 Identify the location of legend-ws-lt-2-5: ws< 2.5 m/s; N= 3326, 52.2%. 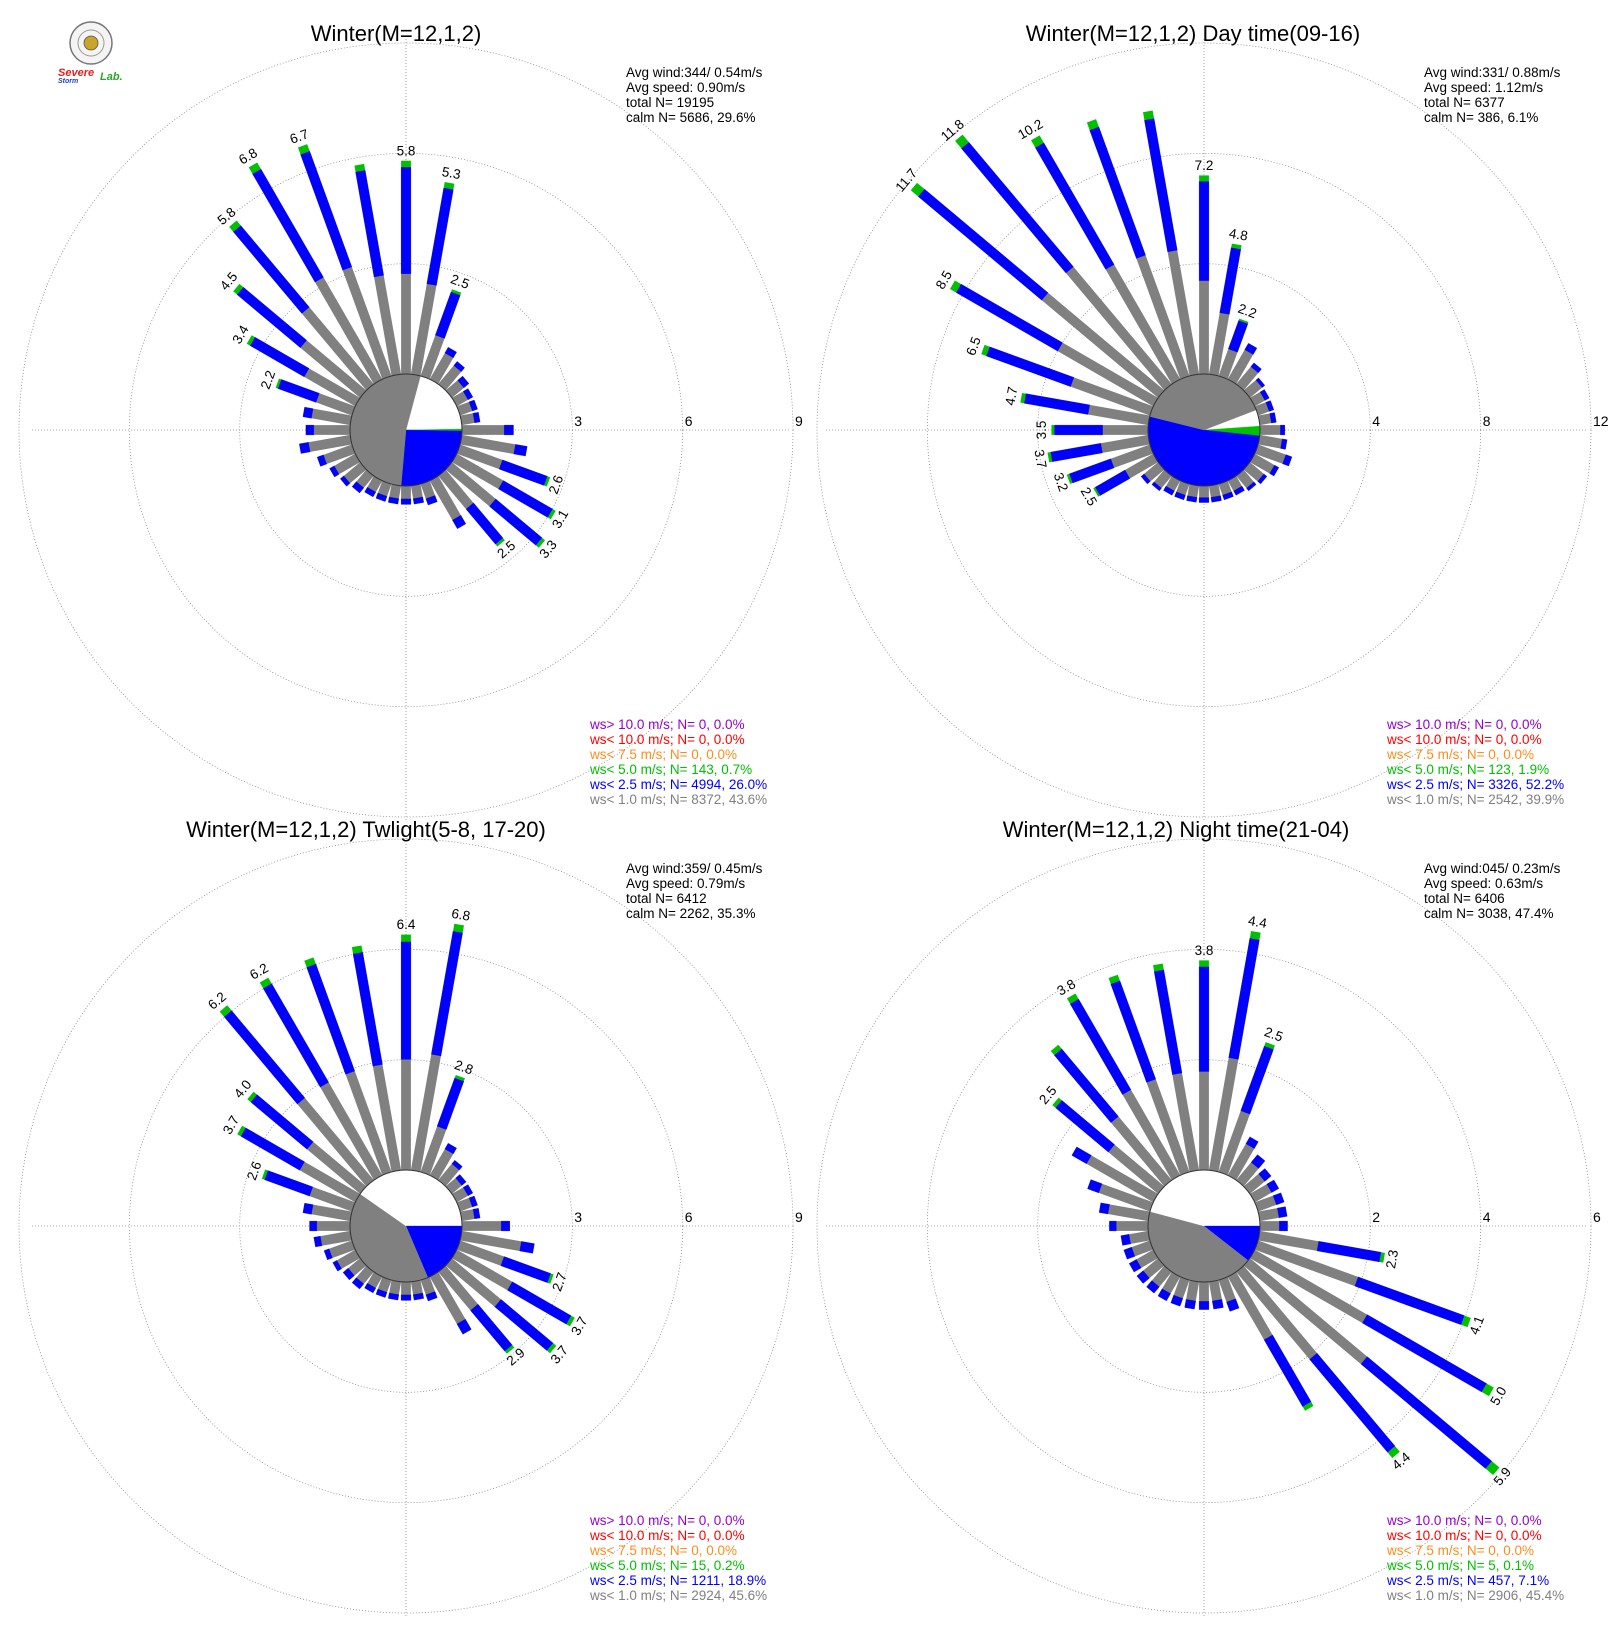
(1475, 784).